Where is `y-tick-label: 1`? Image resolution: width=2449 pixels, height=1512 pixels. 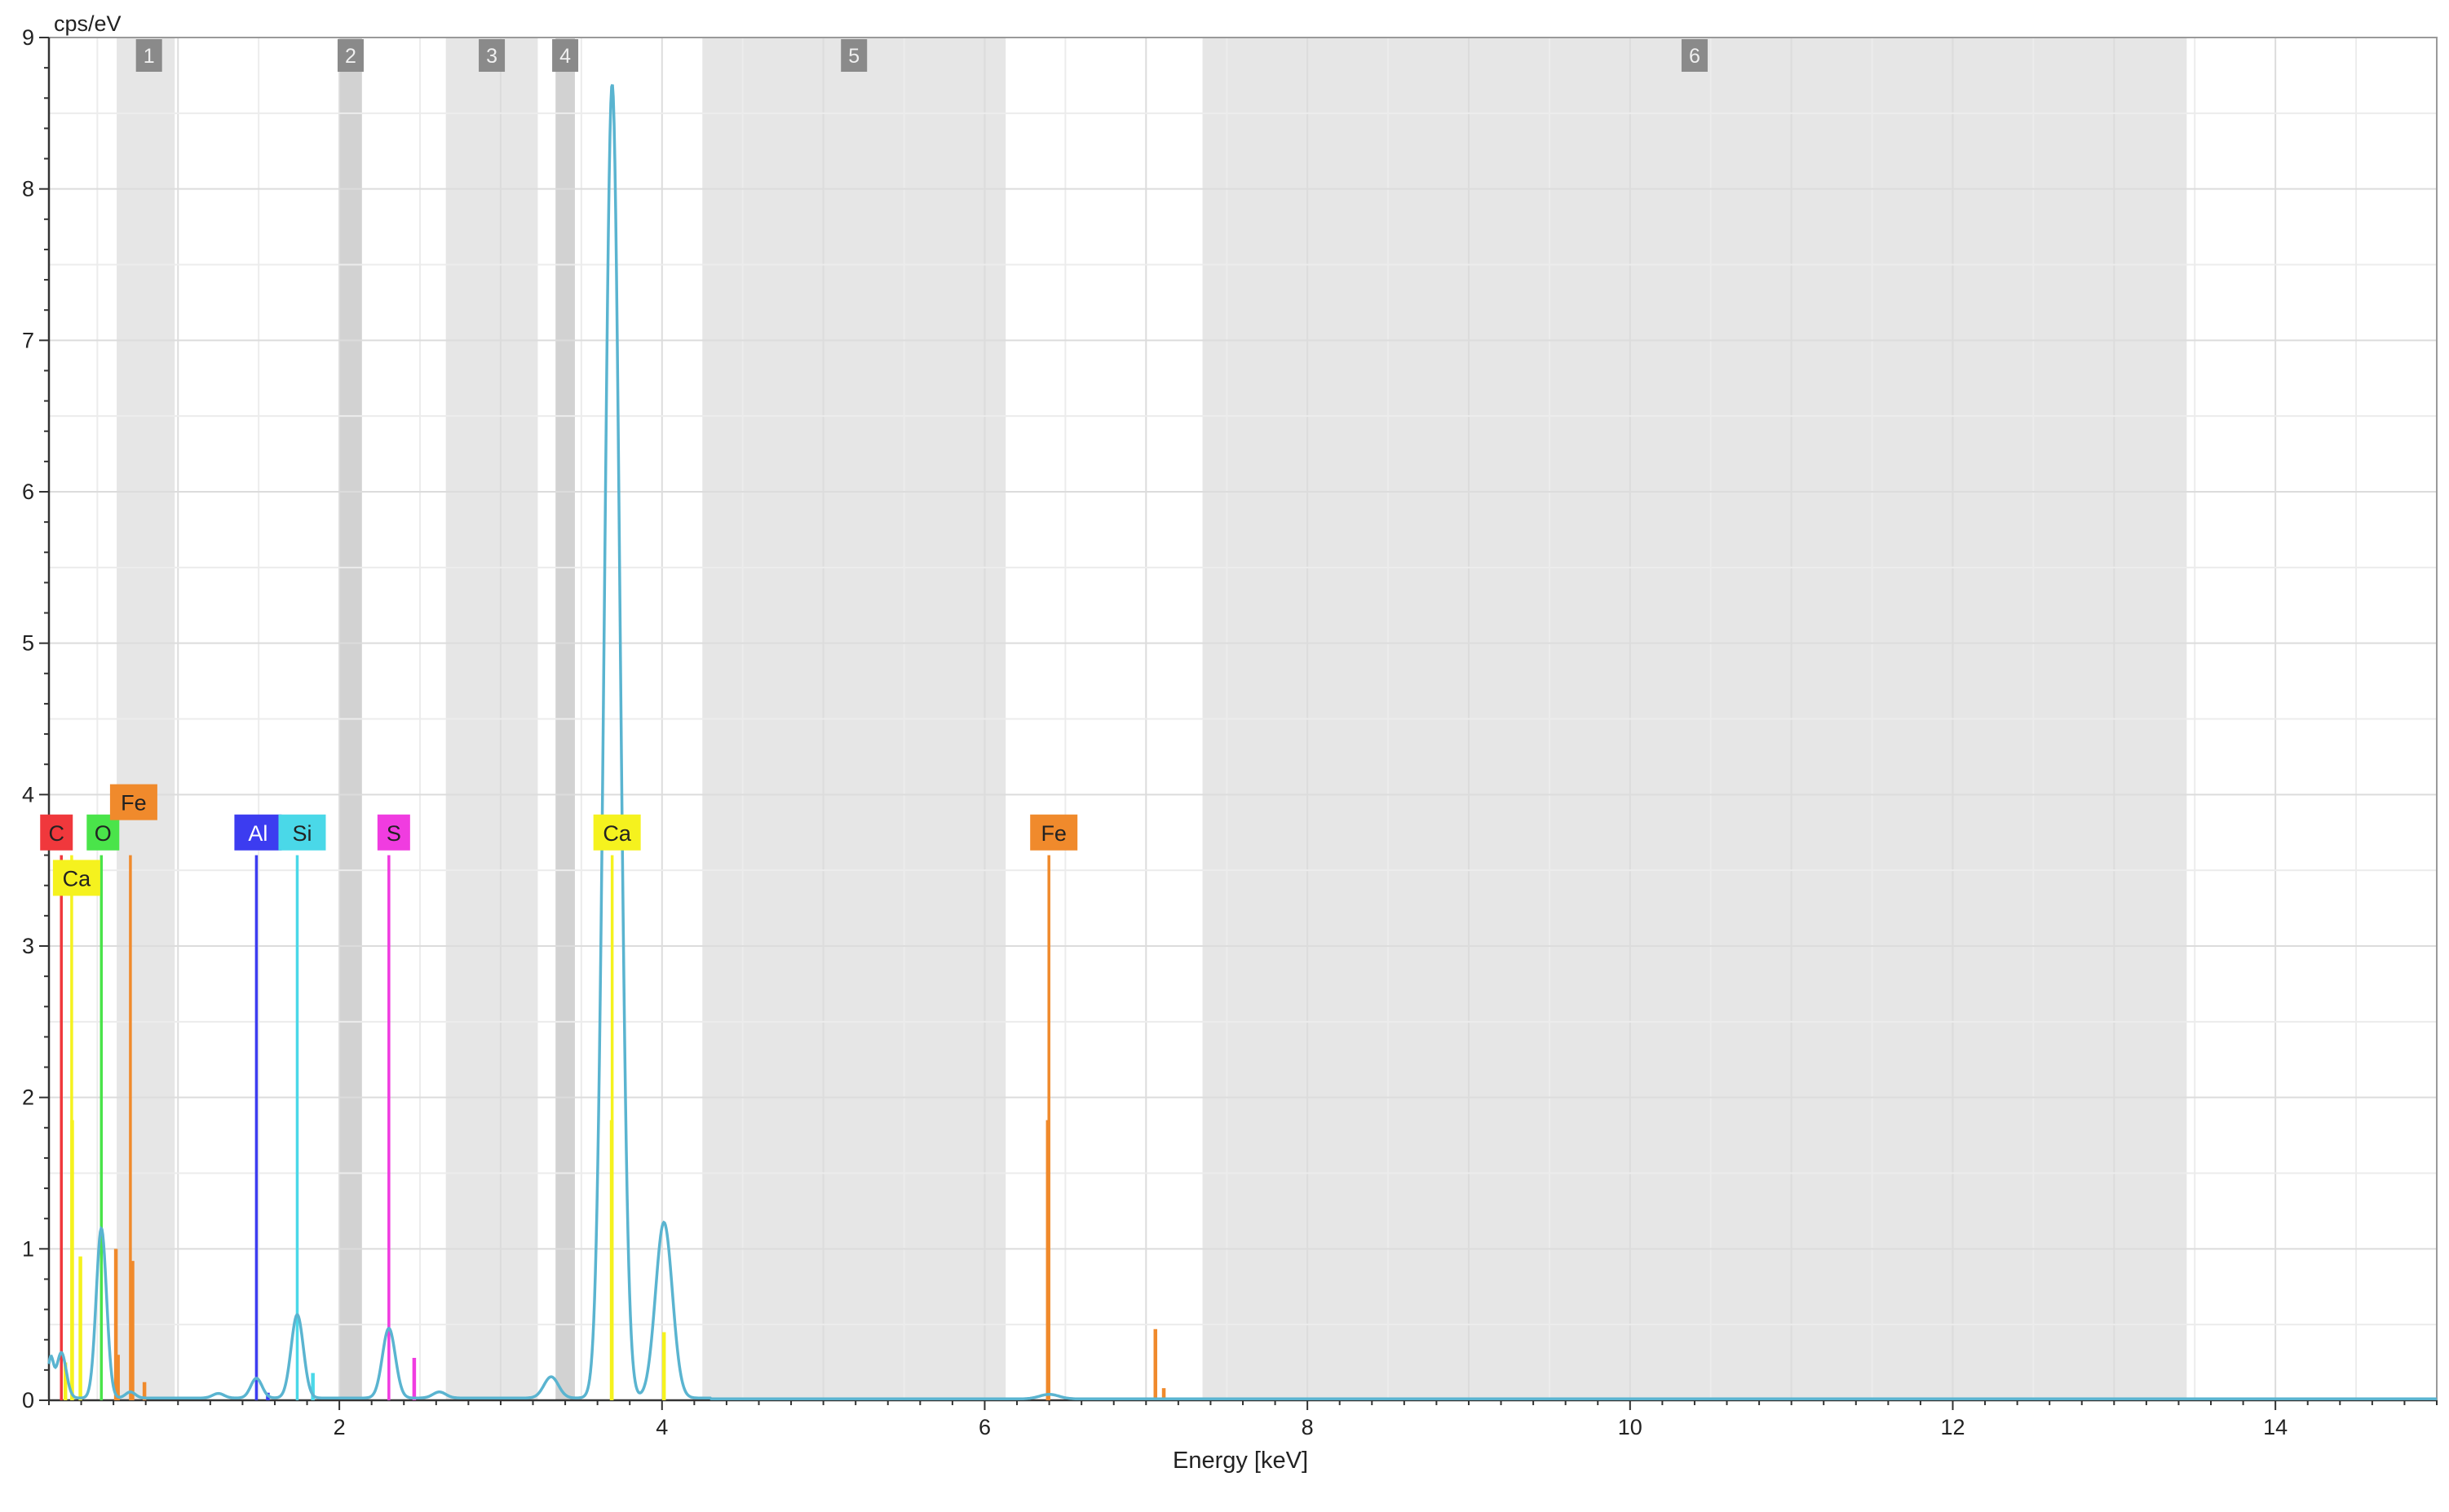
y-tick-label: 1 is located at coordinates (28, 1248).